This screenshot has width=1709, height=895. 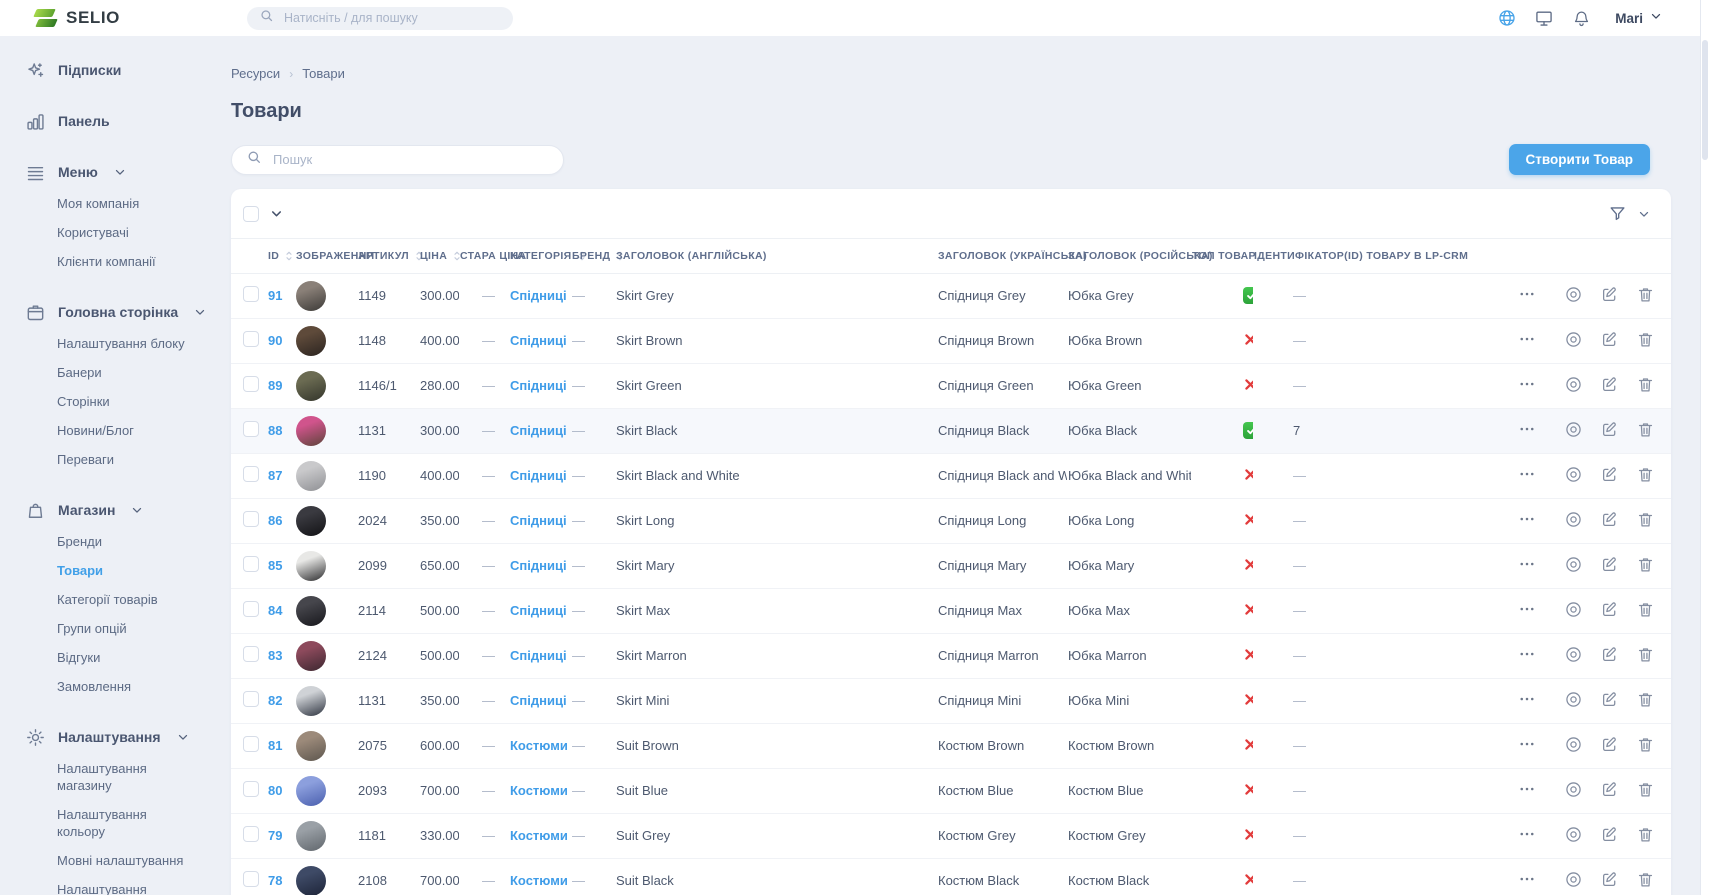 I want to click on sidebar-subitem-home-page-1: Банери, so click(x=79, y=372).